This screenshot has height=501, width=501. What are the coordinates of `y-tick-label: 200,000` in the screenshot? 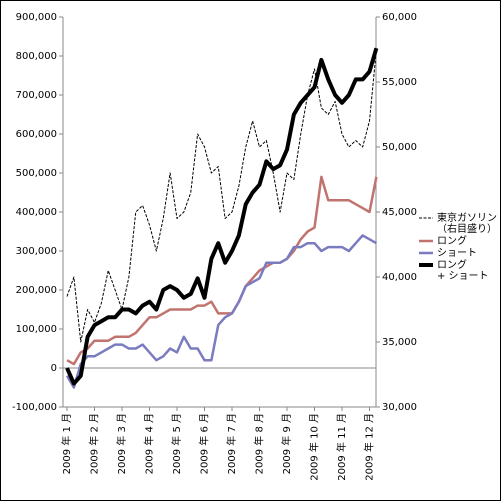 It's located at (36, 290).